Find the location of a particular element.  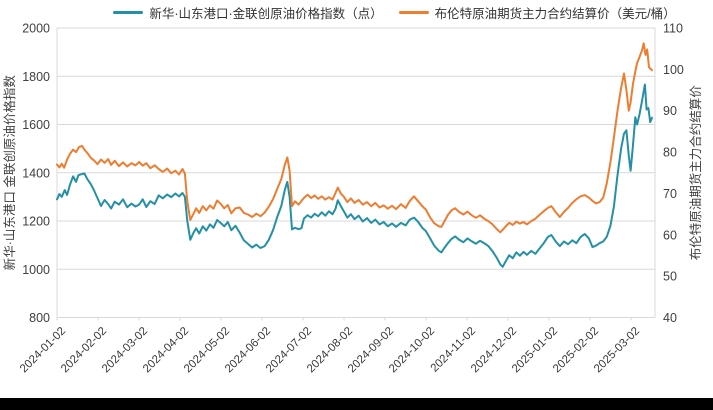

left-axis-tick-label: 1000 is located at coordinates (36, 270).